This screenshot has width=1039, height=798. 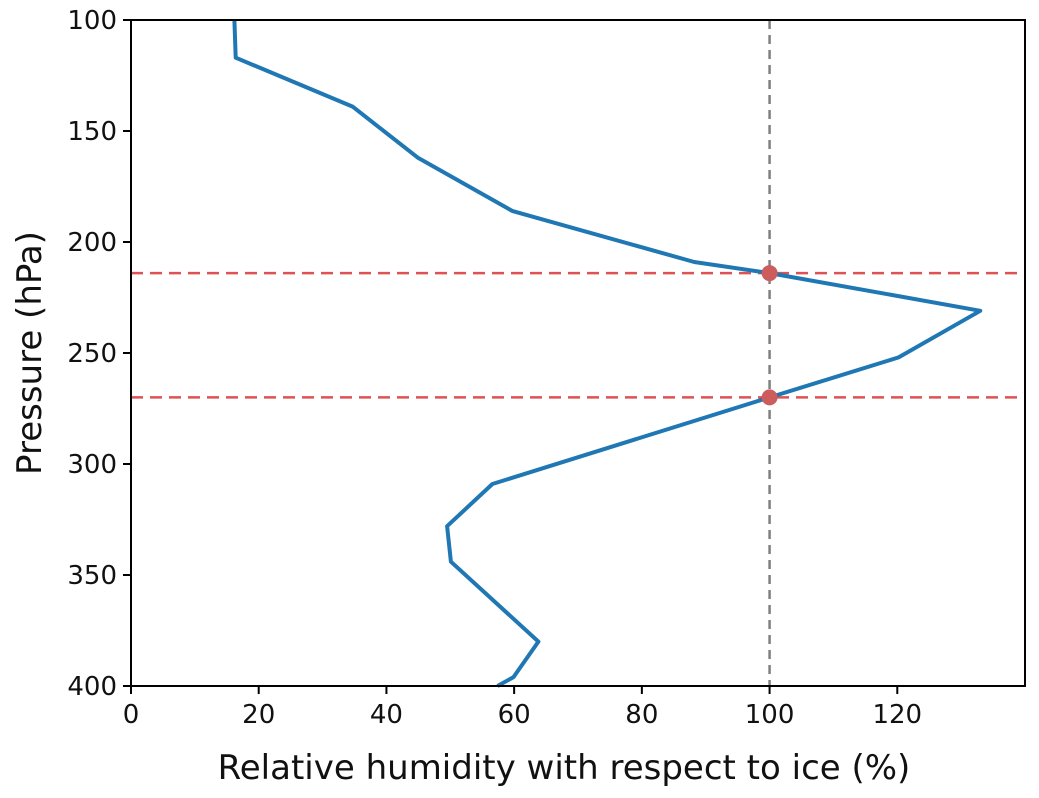 What do you see at coordinates (258, 715) in the screenshot?
I see `x-tick-label-1: 20` at bounding box center [258, 715].